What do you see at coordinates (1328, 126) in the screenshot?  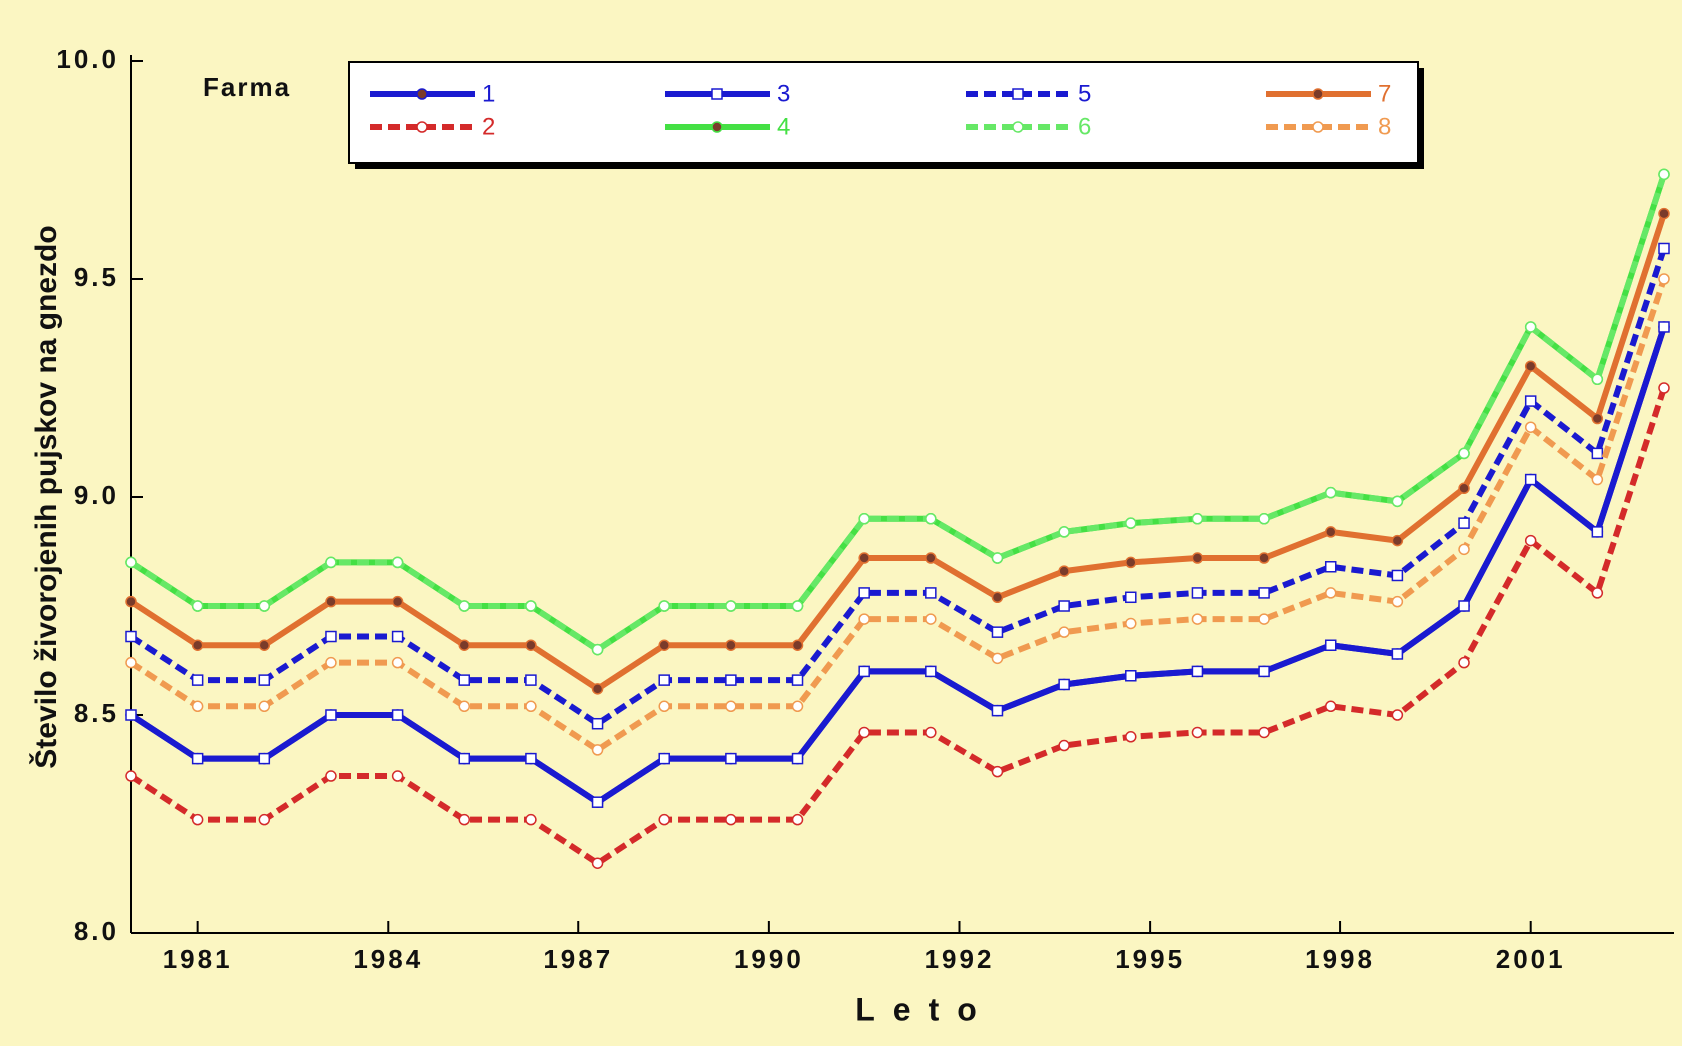 I see `legend-item: 8` at bounding box center [1328, 126].